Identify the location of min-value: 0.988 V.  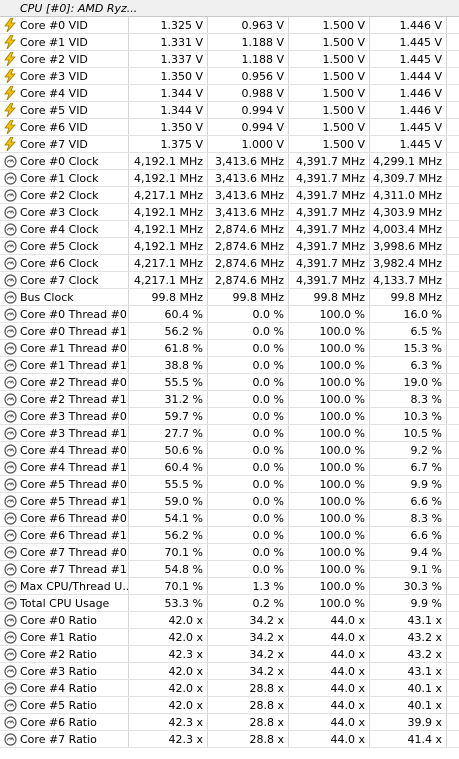
(248, 93).